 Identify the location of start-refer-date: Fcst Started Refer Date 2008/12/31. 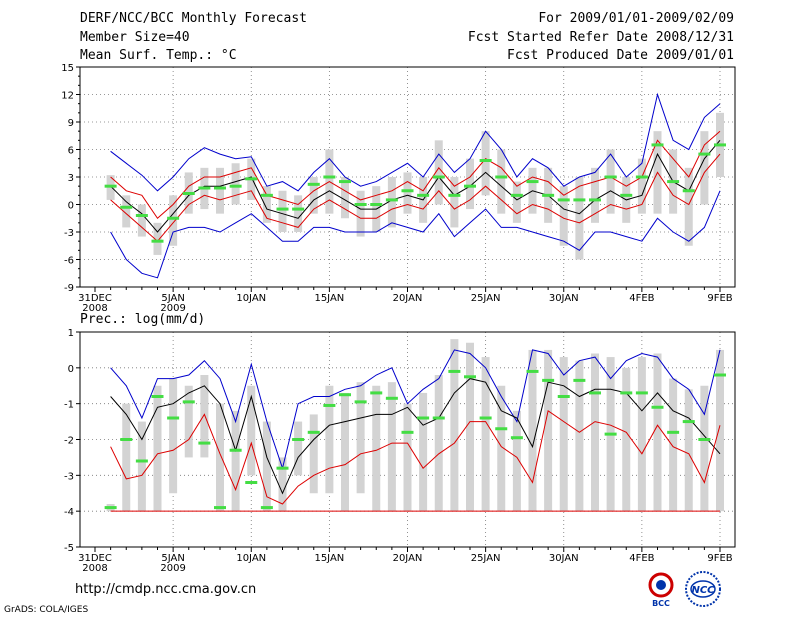
(600, 37).